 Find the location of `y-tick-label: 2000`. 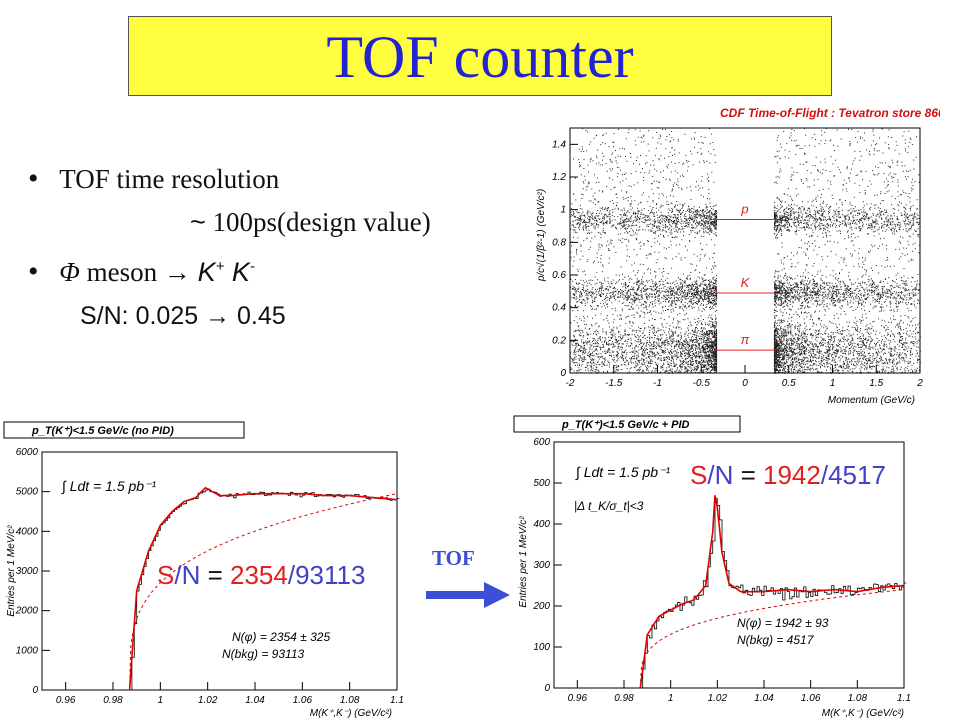

y-tick-label: 2000 is located at coordinates (27, 611).